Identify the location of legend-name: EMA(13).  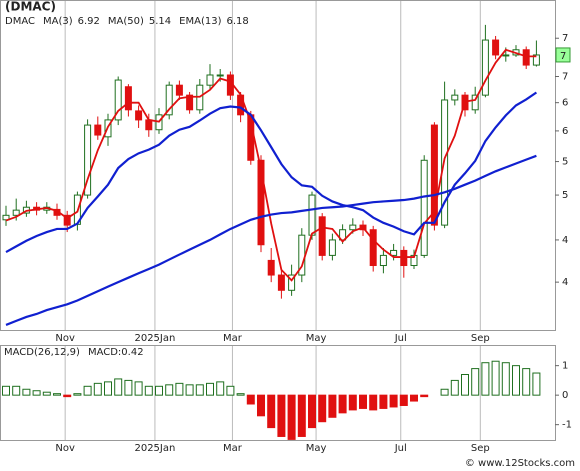
(200, 21).